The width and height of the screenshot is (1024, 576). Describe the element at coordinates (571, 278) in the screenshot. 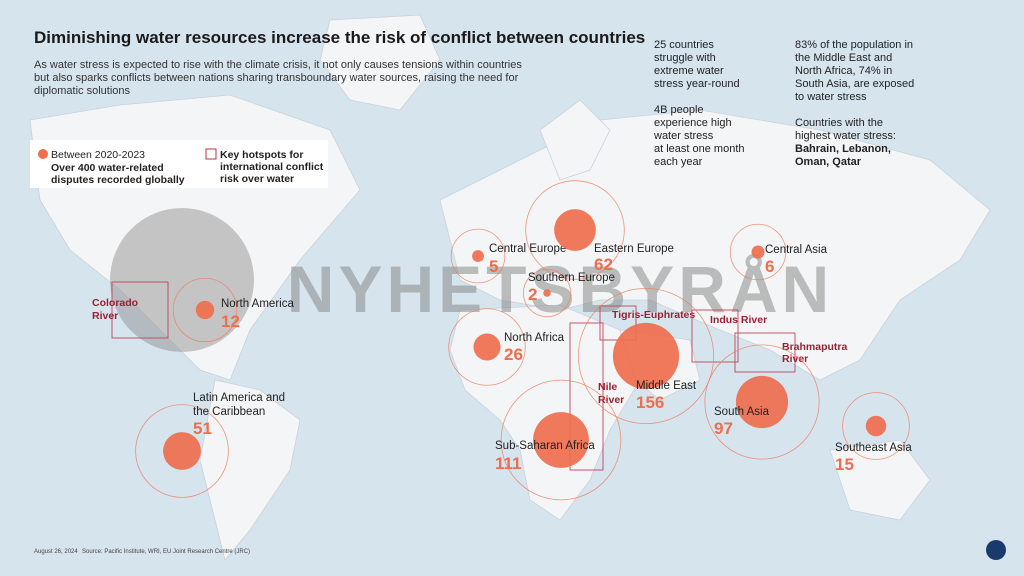

I see `region-name: Southern Europe` at that location.